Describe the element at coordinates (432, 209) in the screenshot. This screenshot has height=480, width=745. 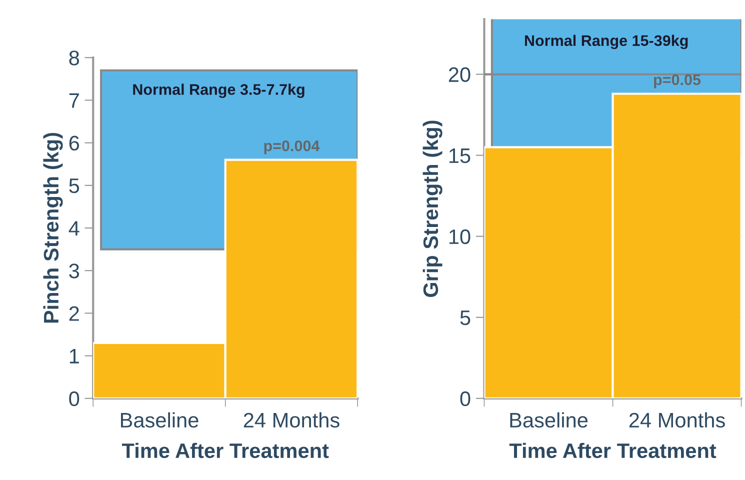
I see `y-axis-title: Grip Strength (kg)` at that location.